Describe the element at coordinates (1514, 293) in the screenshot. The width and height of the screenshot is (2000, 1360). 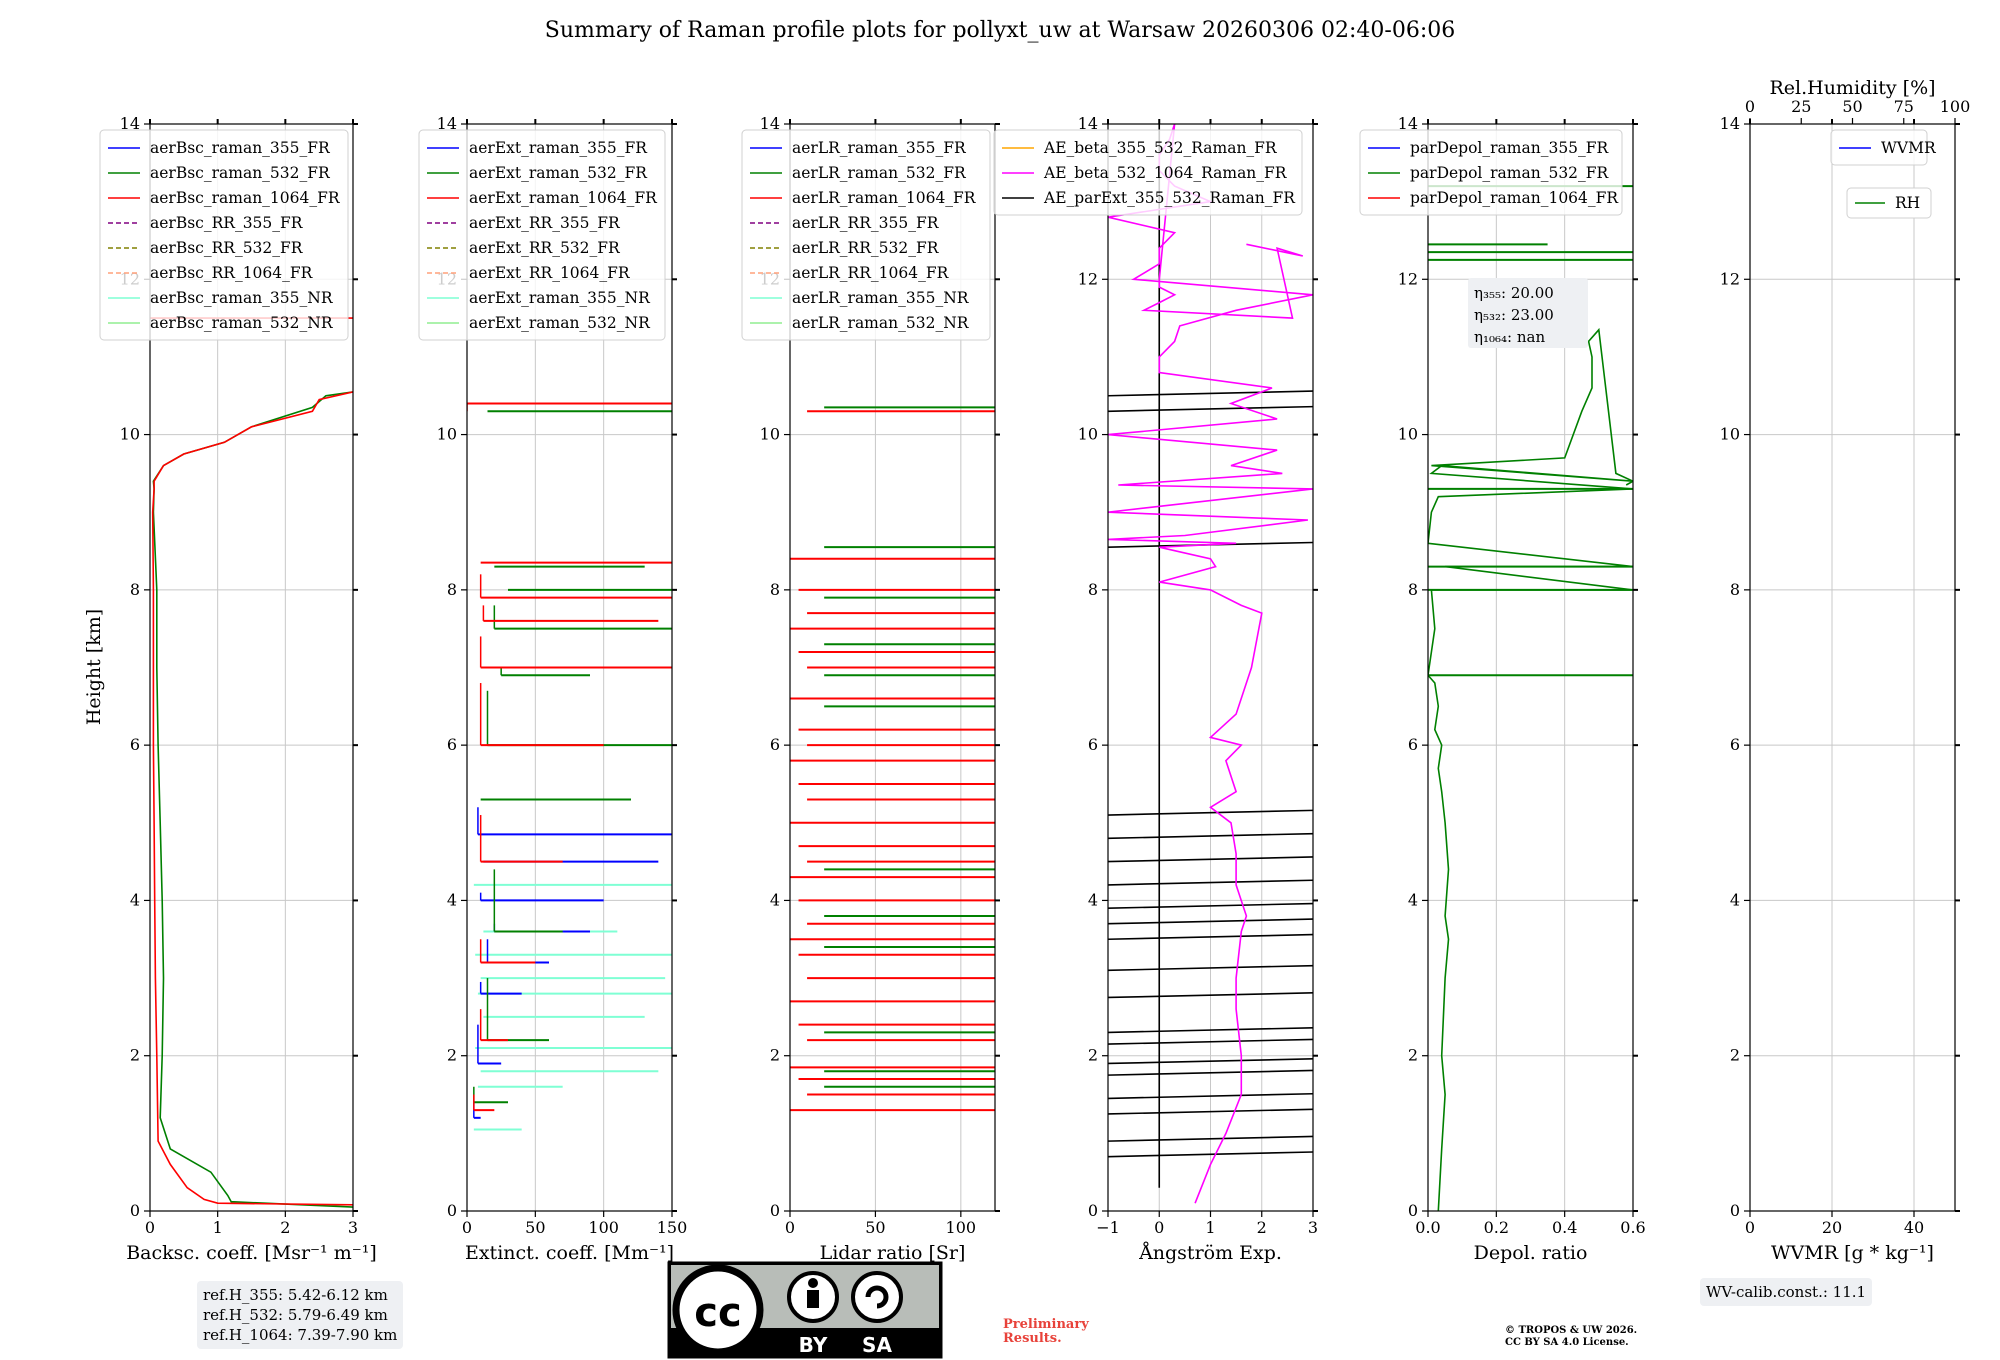
I see `eta-label: η₃₅₅: 20.00` at that location.